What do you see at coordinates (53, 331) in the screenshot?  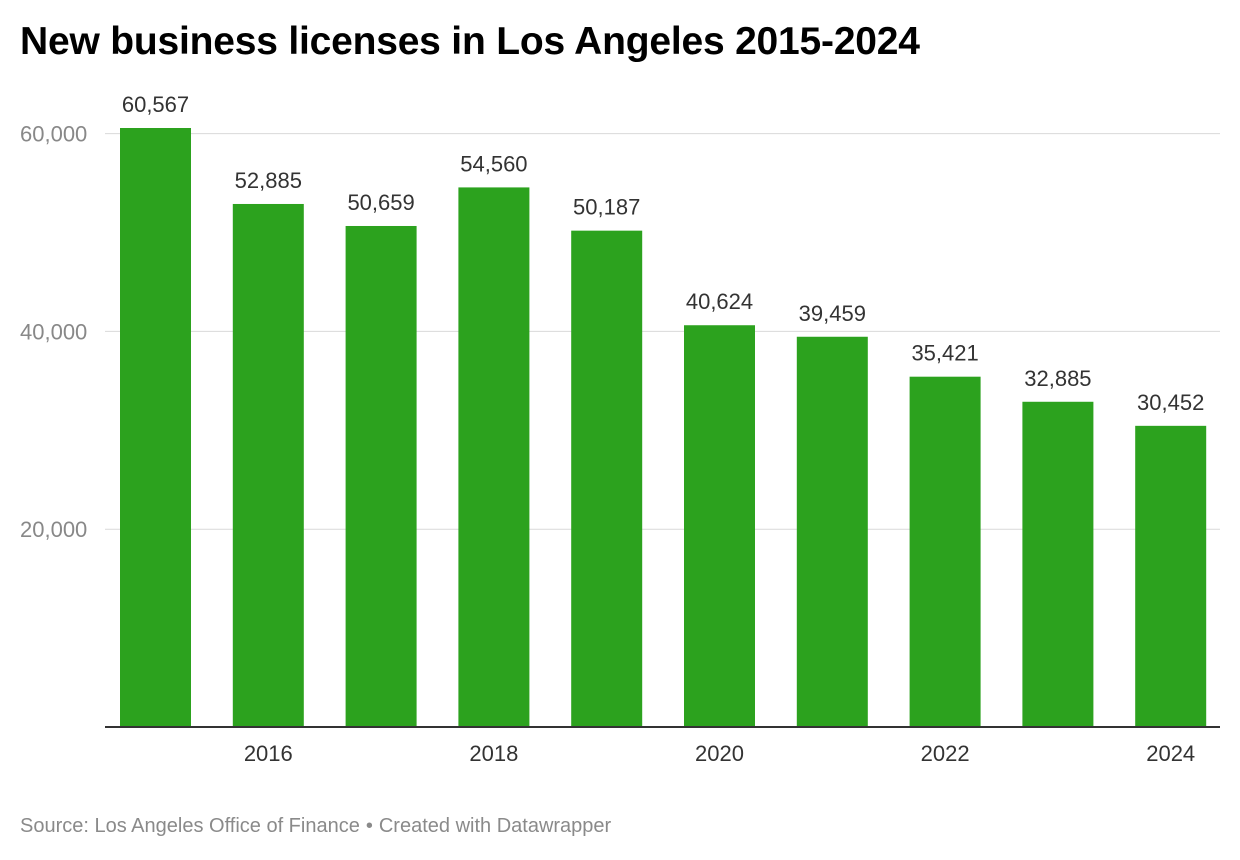 I see `y-tick-label: 40,000` at bounding box center [53, 331].